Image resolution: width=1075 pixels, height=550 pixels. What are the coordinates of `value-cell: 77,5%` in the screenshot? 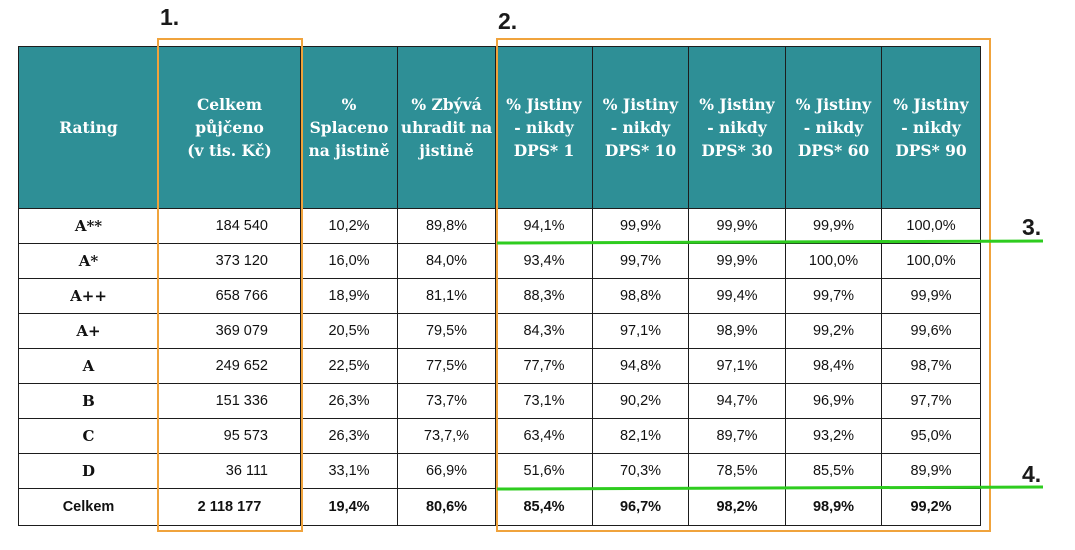 It's located at (446, 366).